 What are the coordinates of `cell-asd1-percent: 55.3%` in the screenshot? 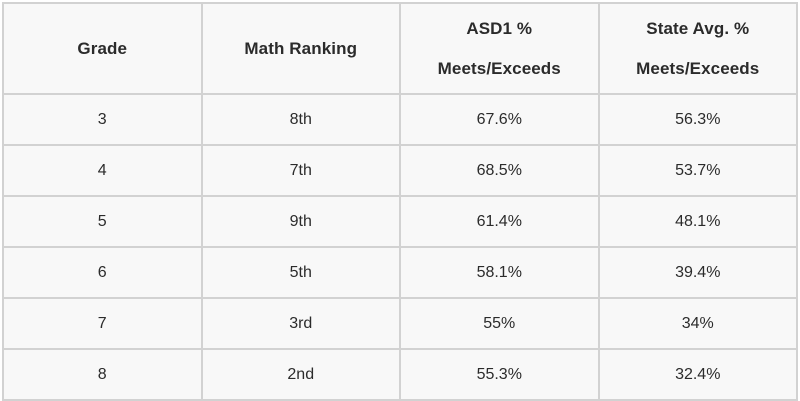 It's located at (499, 374).